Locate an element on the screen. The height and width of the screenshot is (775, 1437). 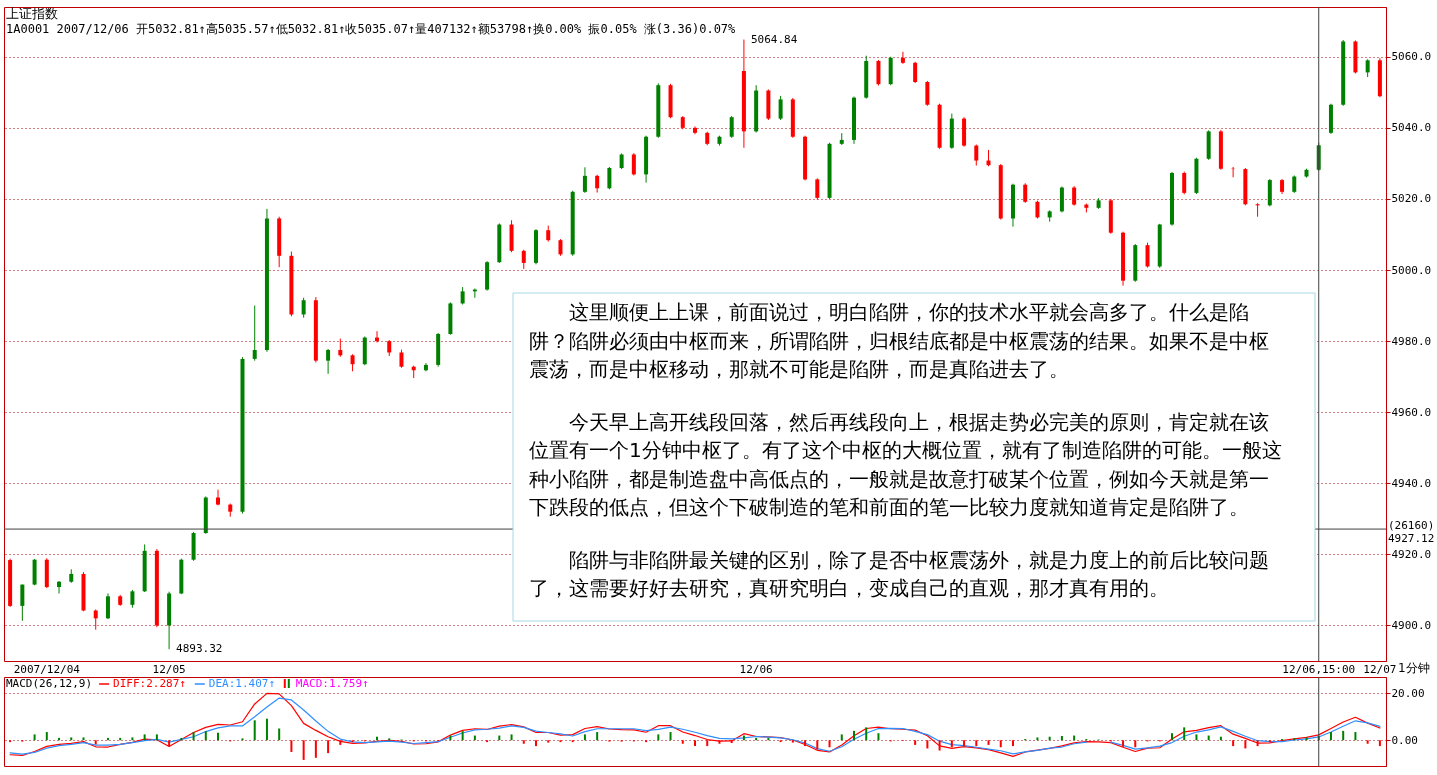
y-tick-label: 4900.0 is located at coordinates (1411, 625).